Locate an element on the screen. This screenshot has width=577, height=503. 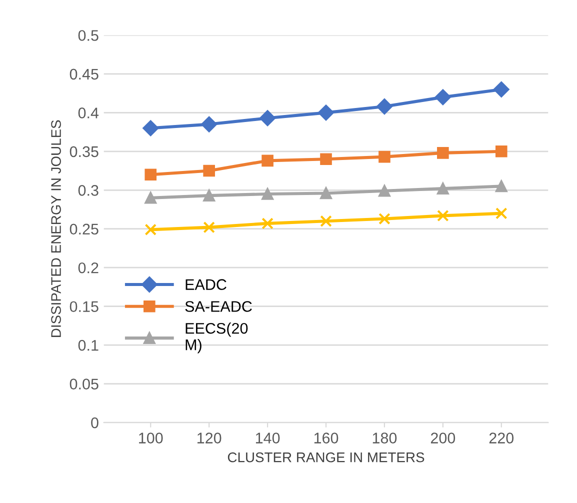
y-tick-label: 0.1 is located at coordinates (88, 345).